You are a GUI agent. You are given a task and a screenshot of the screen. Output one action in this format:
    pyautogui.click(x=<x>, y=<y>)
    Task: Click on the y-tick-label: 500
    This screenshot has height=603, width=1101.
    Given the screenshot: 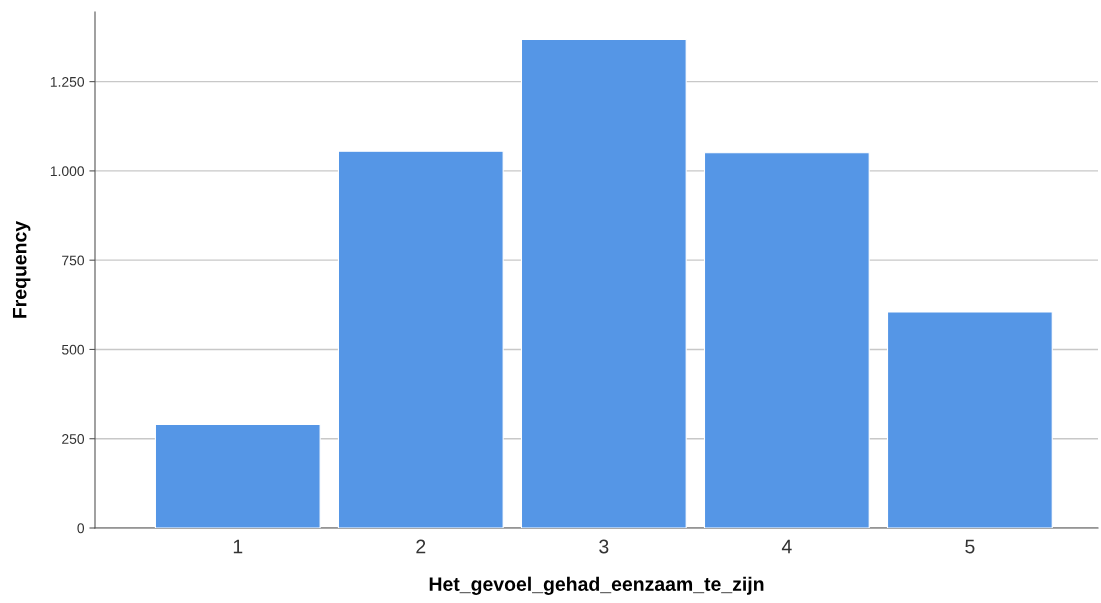 What is the action you would take?
    pyautogui.click(x=73, y=349)
    